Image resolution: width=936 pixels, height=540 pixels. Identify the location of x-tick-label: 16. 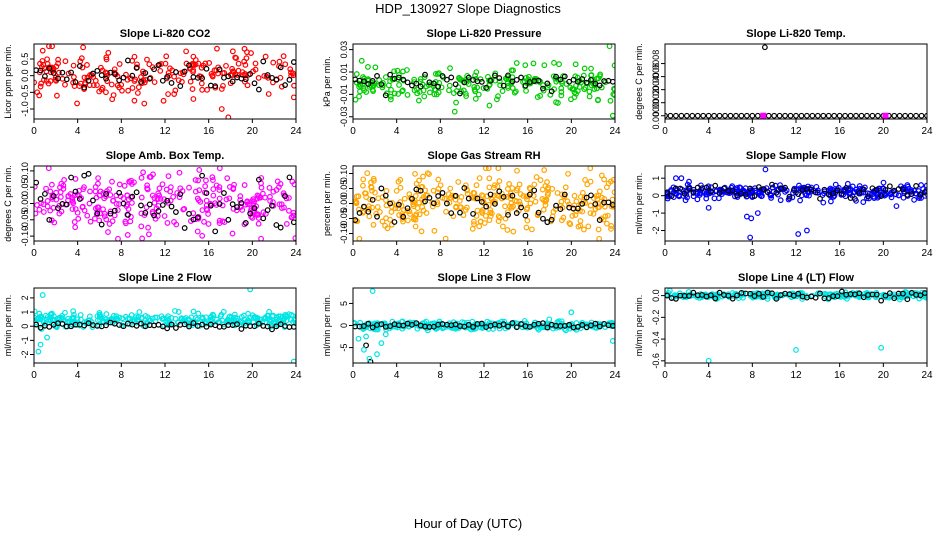
(840, 253).